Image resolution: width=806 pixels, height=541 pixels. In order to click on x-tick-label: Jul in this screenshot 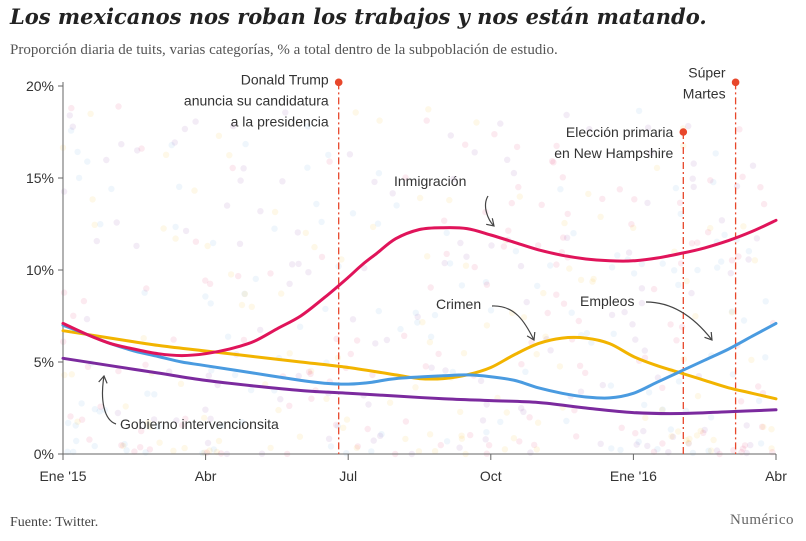, I will do `click(348, 476)`.